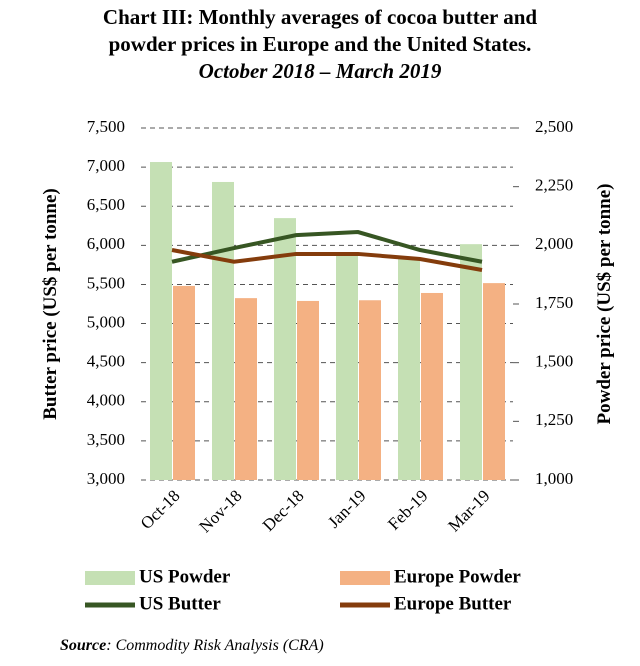 The width and height of the screenshot is (640, 666). I want to click on x-tick-label: Nov-18, so click(220, 511).